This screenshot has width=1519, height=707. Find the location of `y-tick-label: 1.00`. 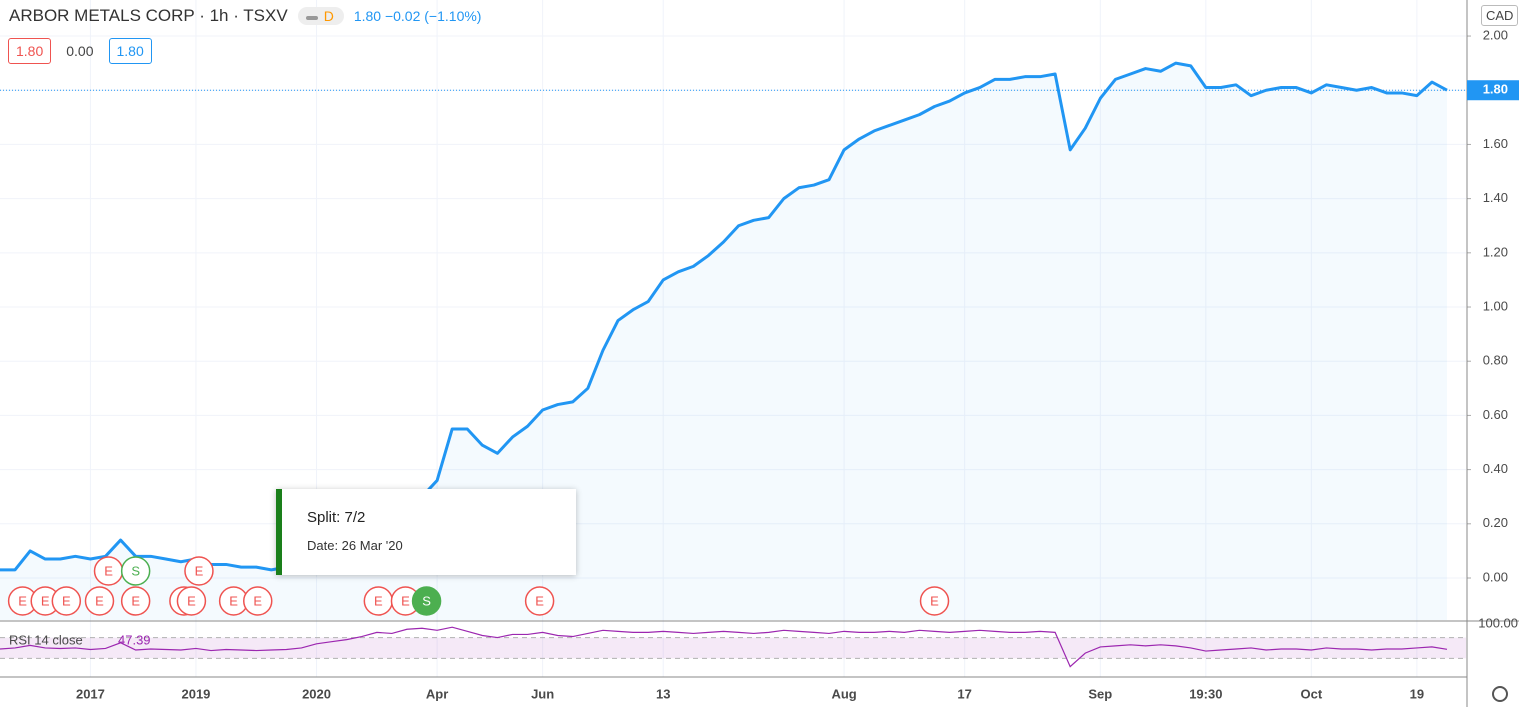

y-tick-label: 1.00 is located at coordinates (1495, 305).